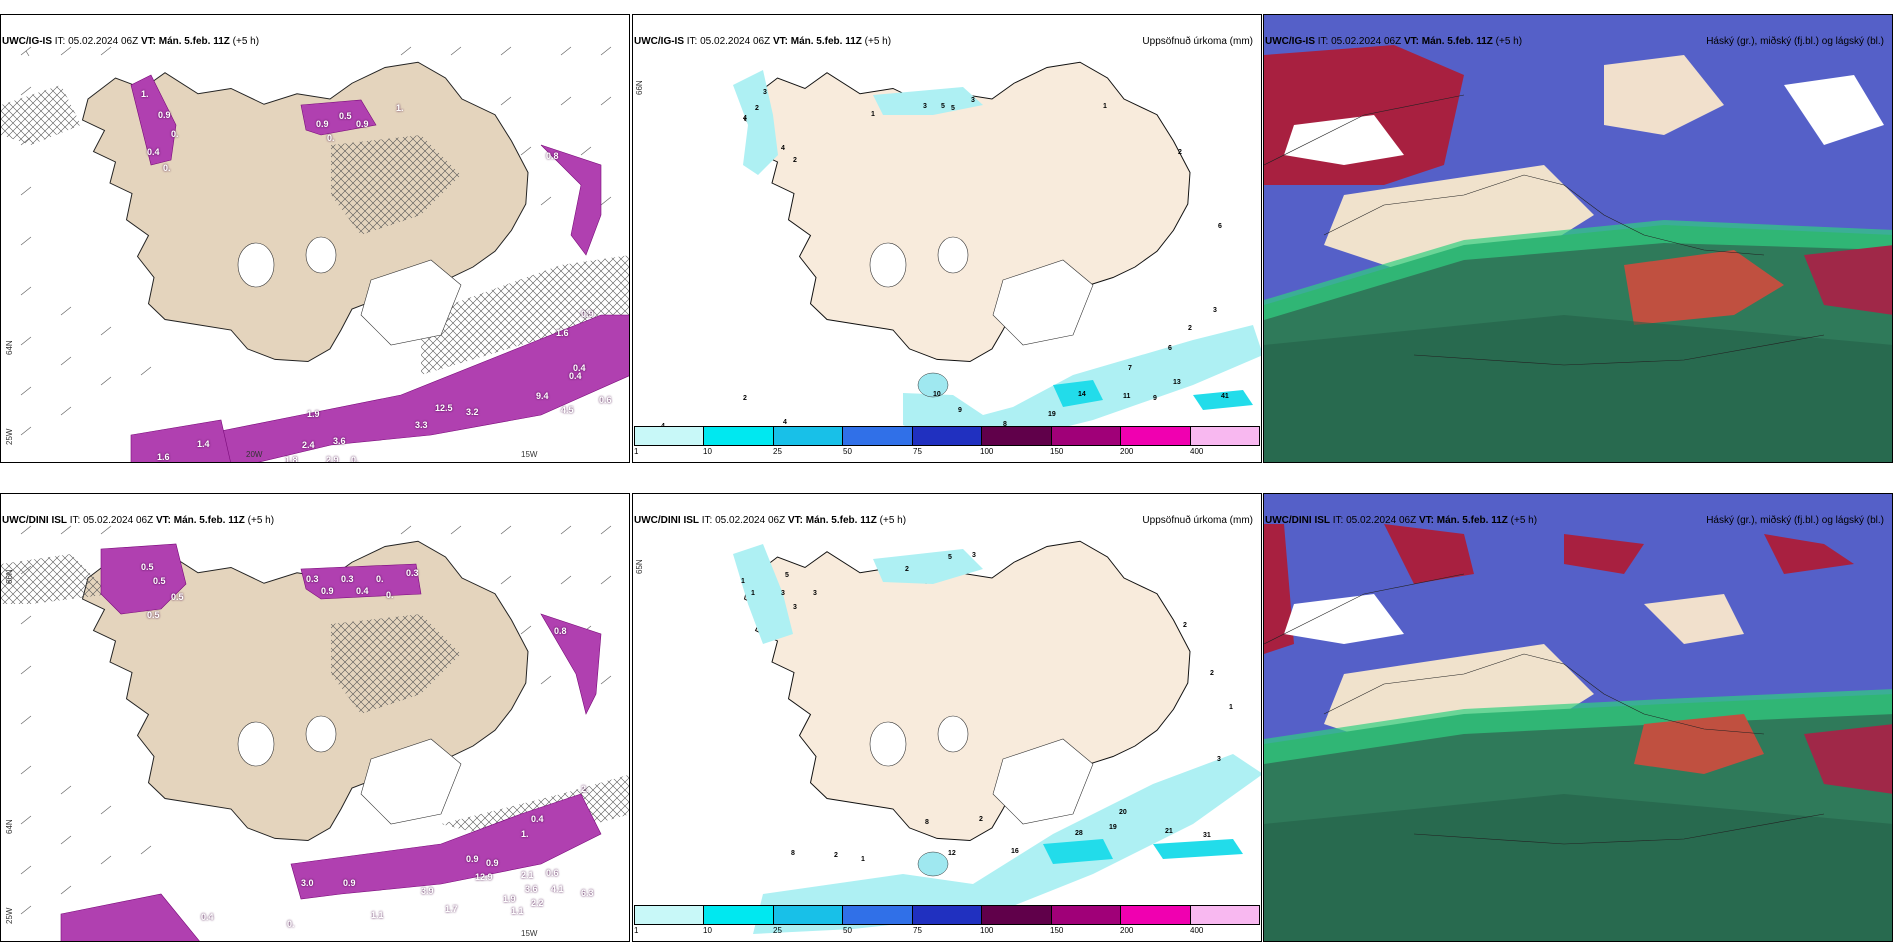 The width and height of the screenshot is (1900, 950). I want to click on legend-label: 400, so click(1197, 451).